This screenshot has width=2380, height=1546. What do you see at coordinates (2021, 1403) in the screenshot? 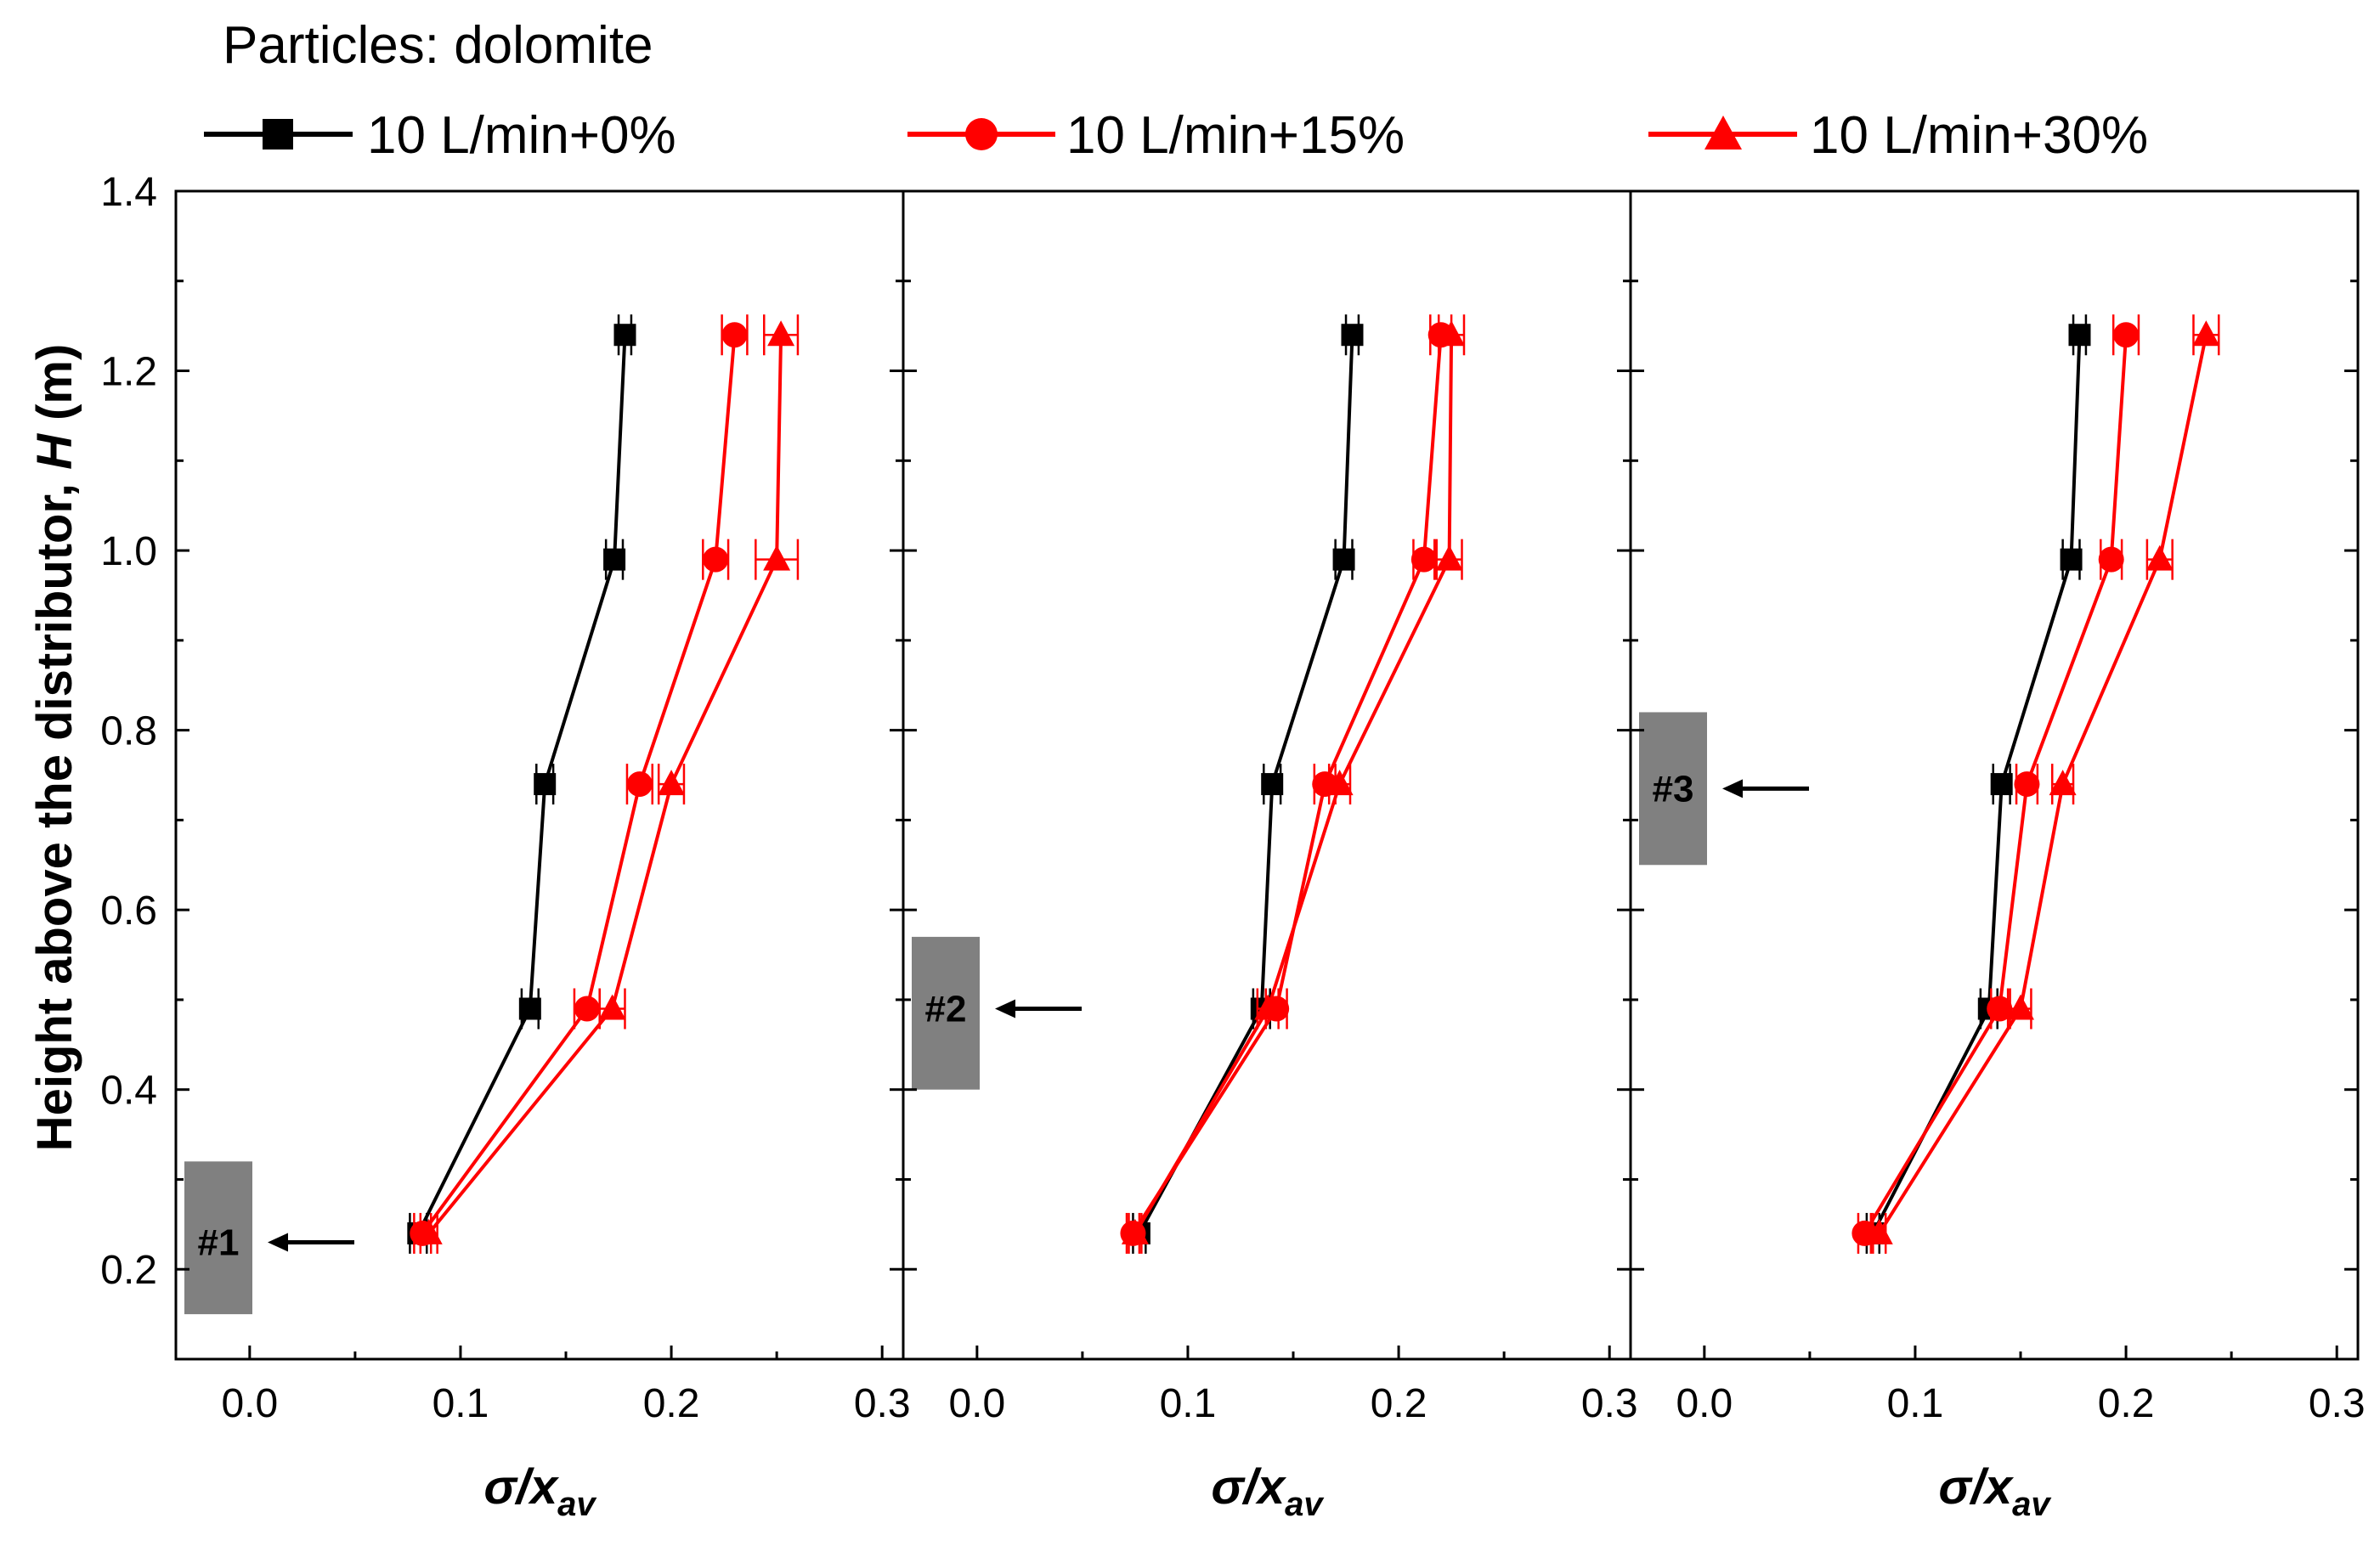
I see `x-tick-labels-panel-3: 0.0 0.1 0.2 0.3` at bounding box center [2021, 1403].